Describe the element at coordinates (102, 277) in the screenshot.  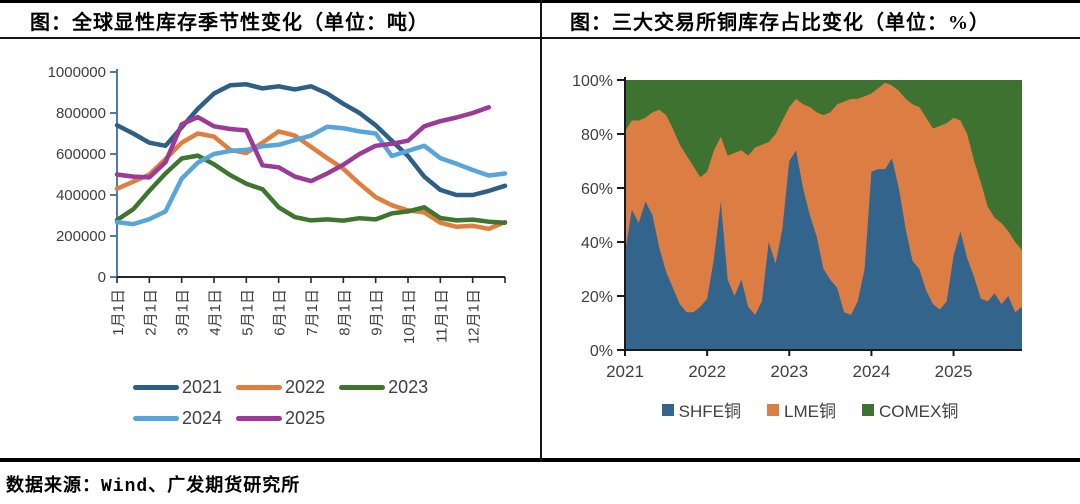
I see `left-y-tick-label: 0` at that location.